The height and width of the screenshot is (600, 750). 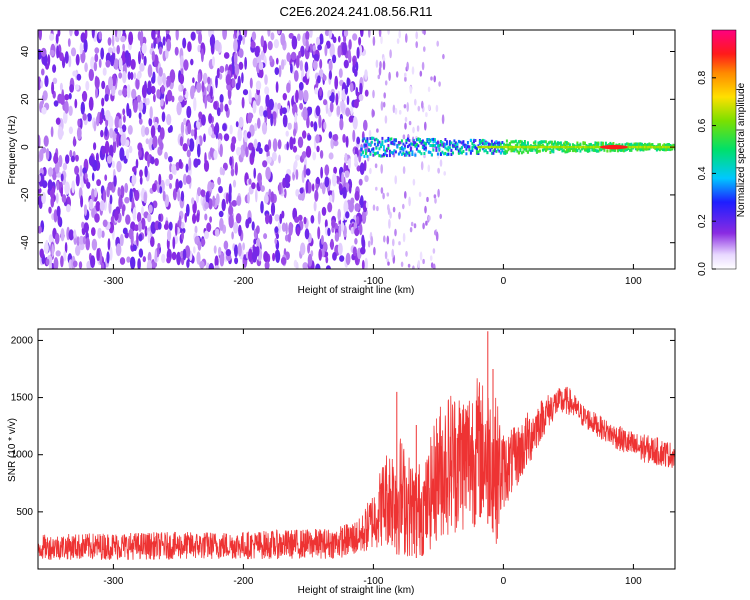 What do you see at coordinates (633, 581) in the screenshot?
I see `x-tick-label: 100` at bounding box center [633, 581].